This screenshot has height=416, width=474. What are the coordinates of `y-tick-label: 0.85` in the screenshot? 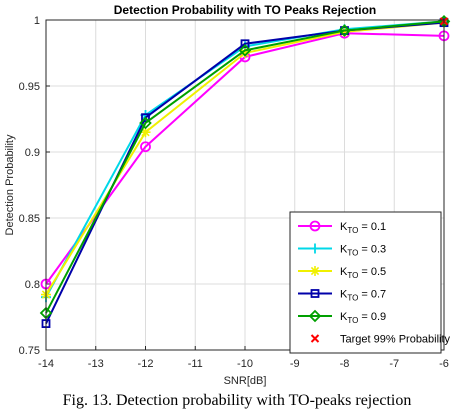 It's located at (29, 219).